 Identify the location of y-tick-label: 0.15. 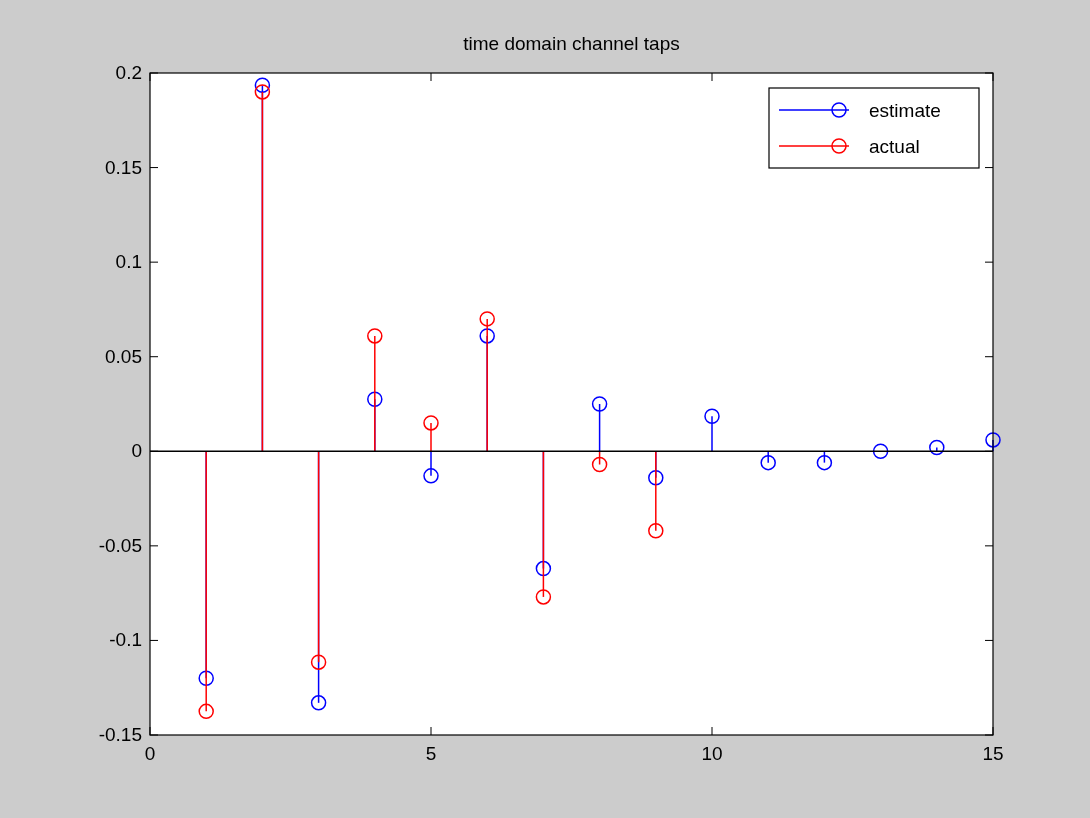
(123, 167).